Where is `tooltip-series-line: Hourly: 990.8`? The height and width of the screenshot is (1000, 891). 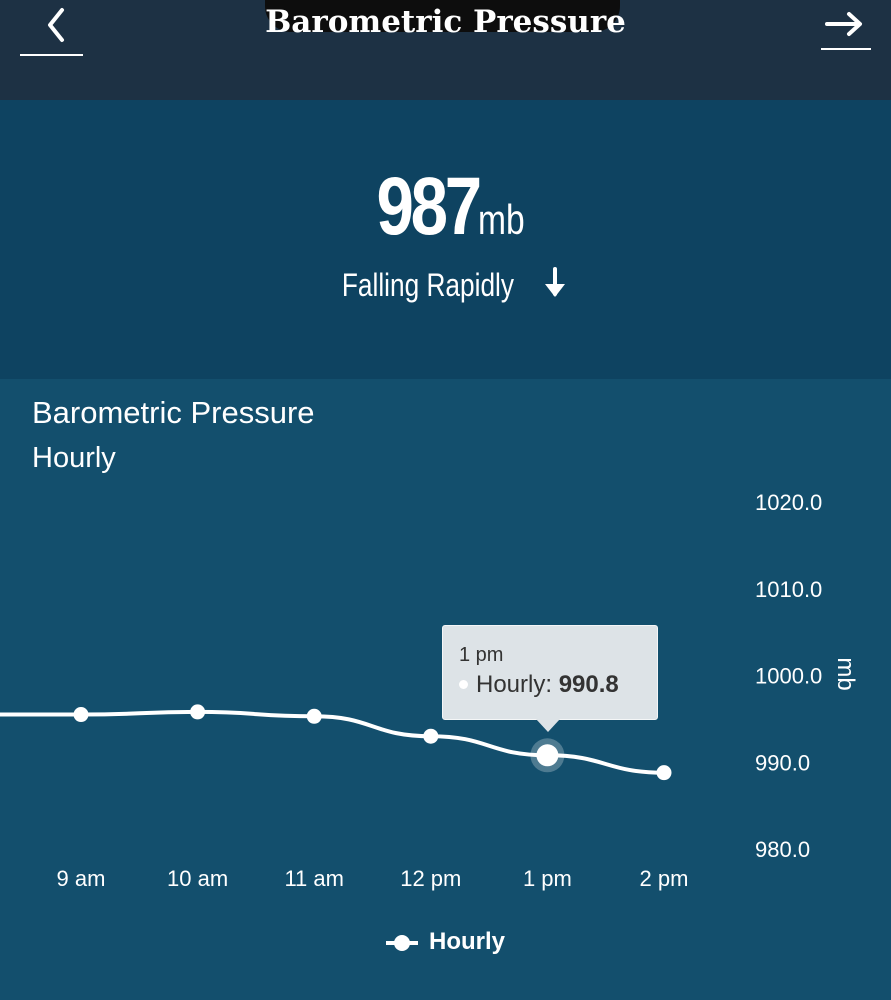 tooltip-series-line: Hourly: 990.8 is located at coordinates (539, 685).